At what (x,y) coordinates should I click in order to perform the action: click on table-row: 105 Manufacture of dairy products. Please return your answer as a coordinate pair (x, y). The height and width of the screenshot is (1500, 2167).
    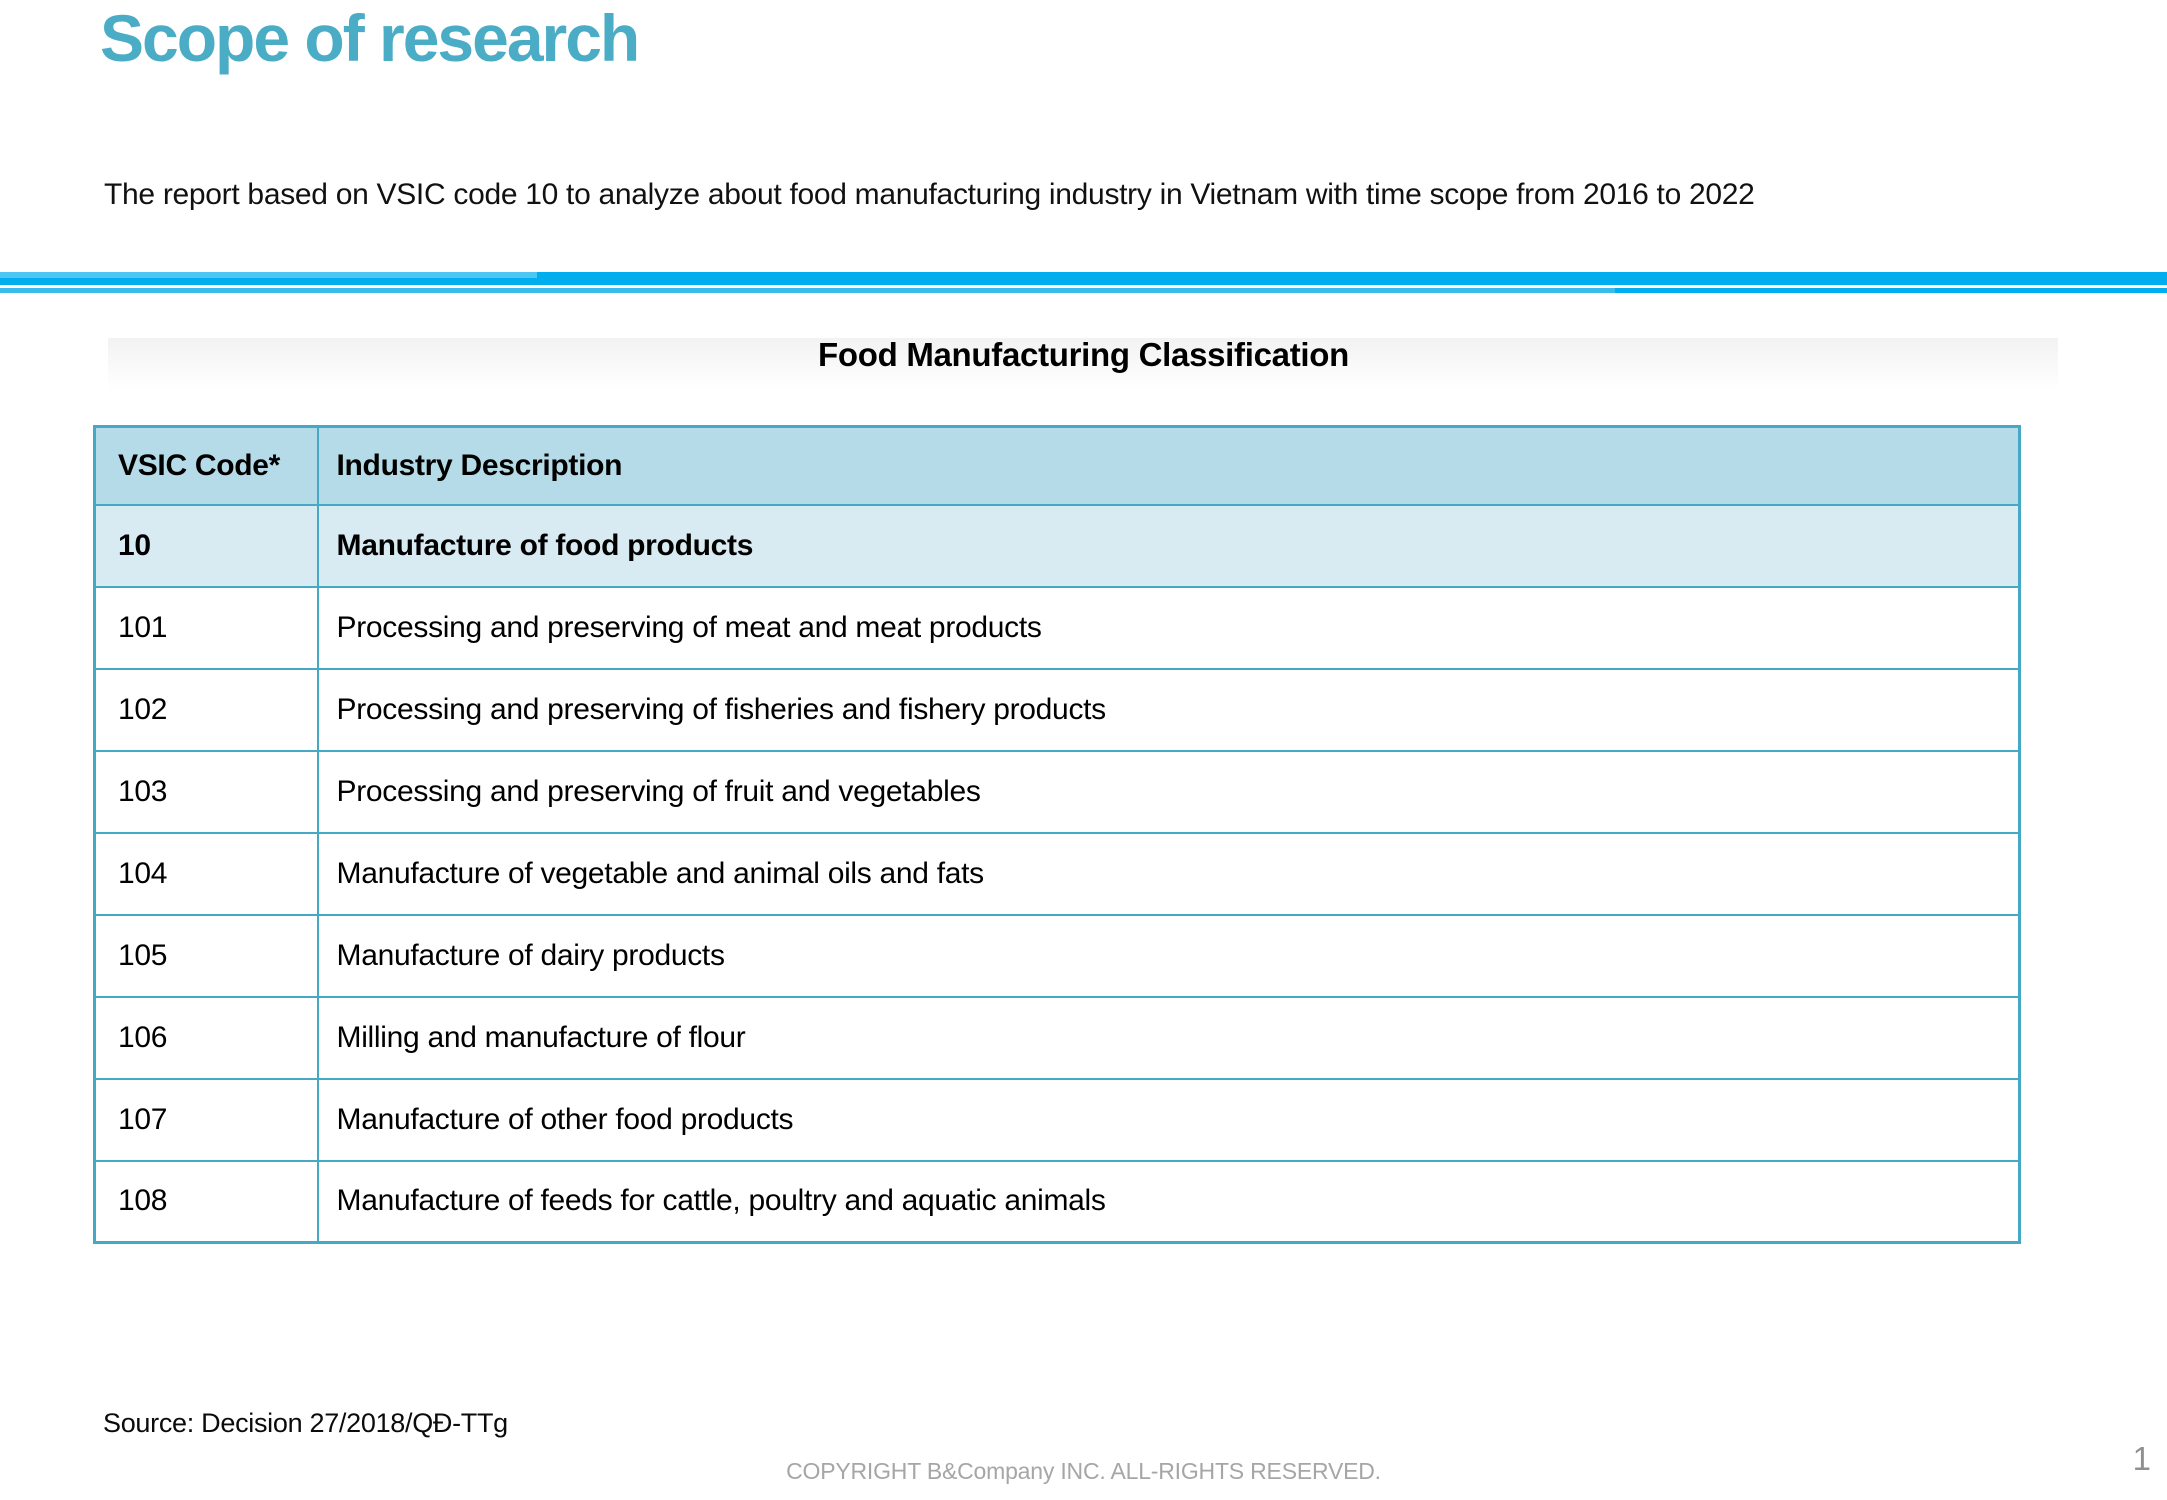
    Looking at the image, I should click on (1057, 955).